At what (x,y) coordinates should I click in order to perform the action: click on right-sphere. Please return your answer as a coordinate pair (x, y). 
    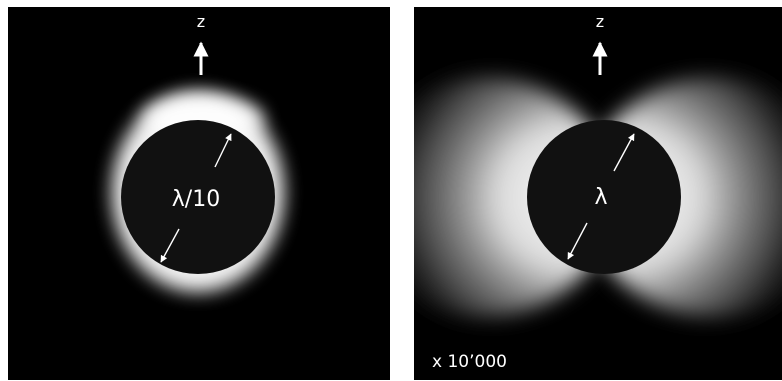
    Looking at the image, I should click on (604, 197).